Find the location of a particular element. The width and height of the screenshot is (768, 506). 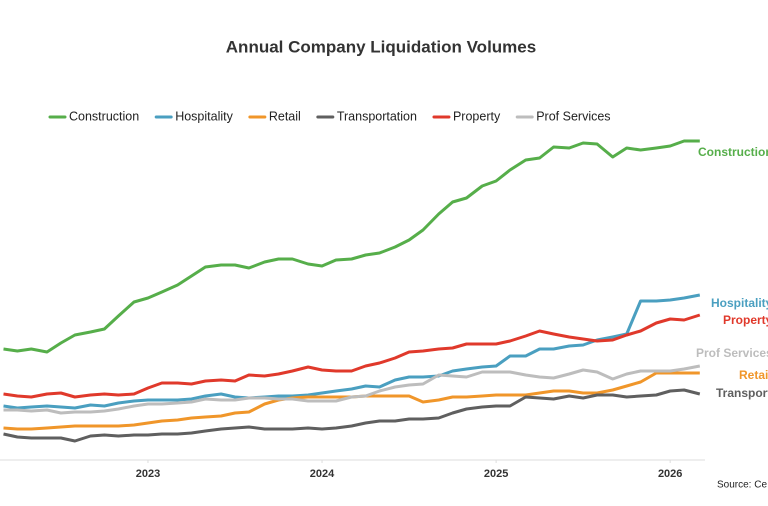

end-label: Prof Services is located at coordinates (732, 353).